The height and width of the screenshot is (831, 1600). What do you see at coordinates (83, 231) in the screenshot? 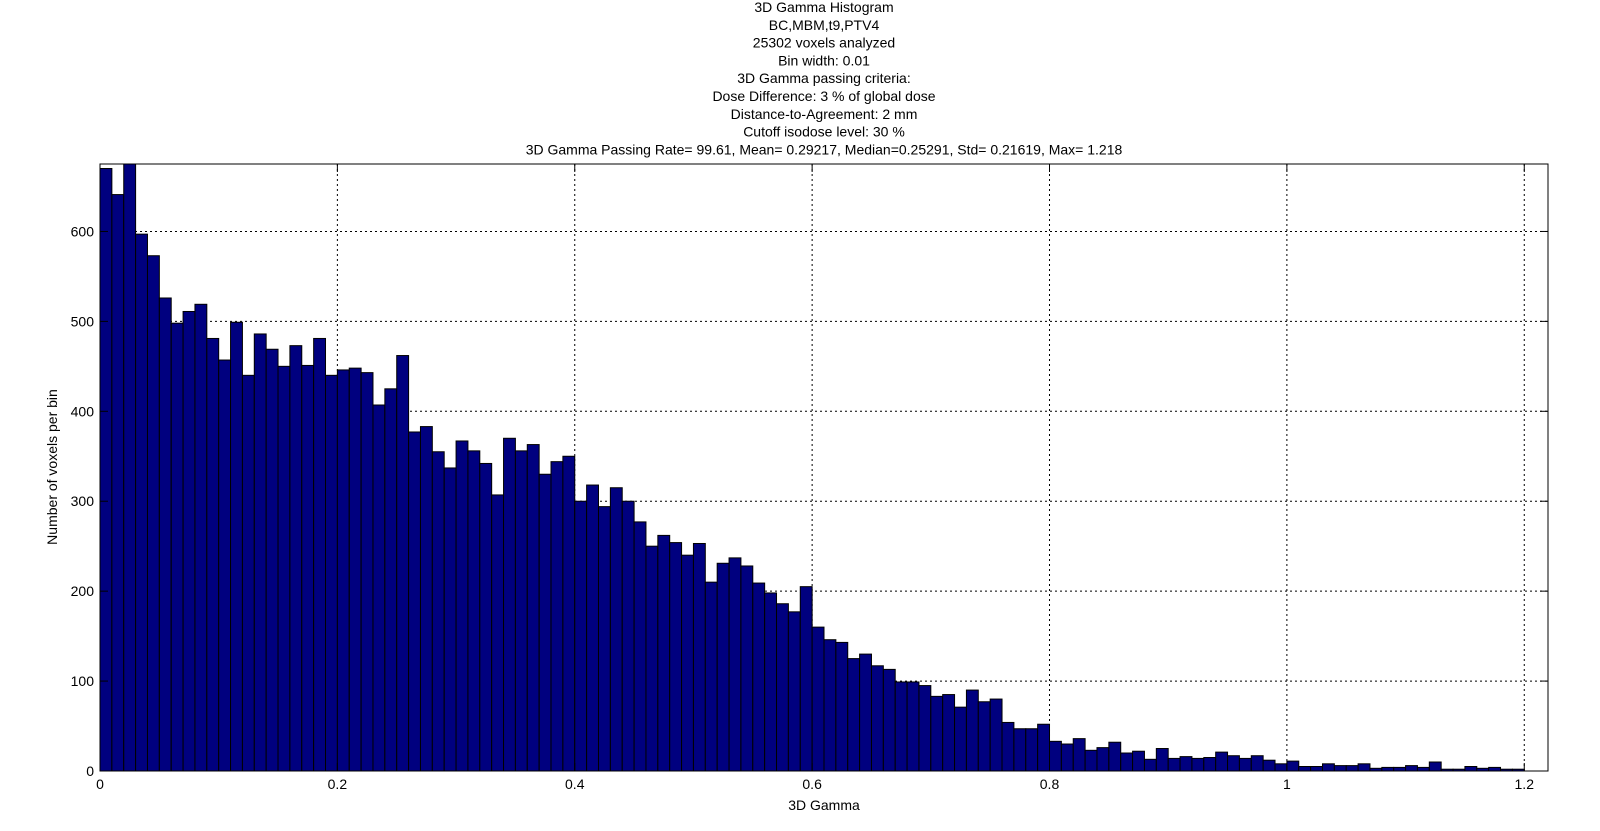
I see `y-tick-label: 600` at bounding box center [83, 231].